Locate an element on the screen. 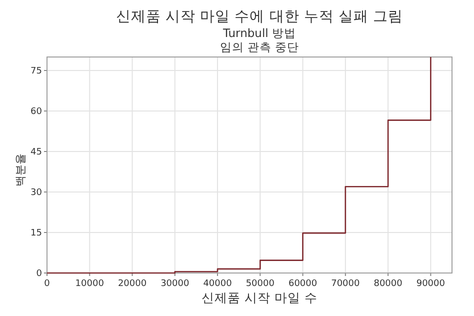 The height and width of the screenshot is (316, 474). x-axis-title: 신제품 시작 마일 수 is located at coordinates (260, 297).